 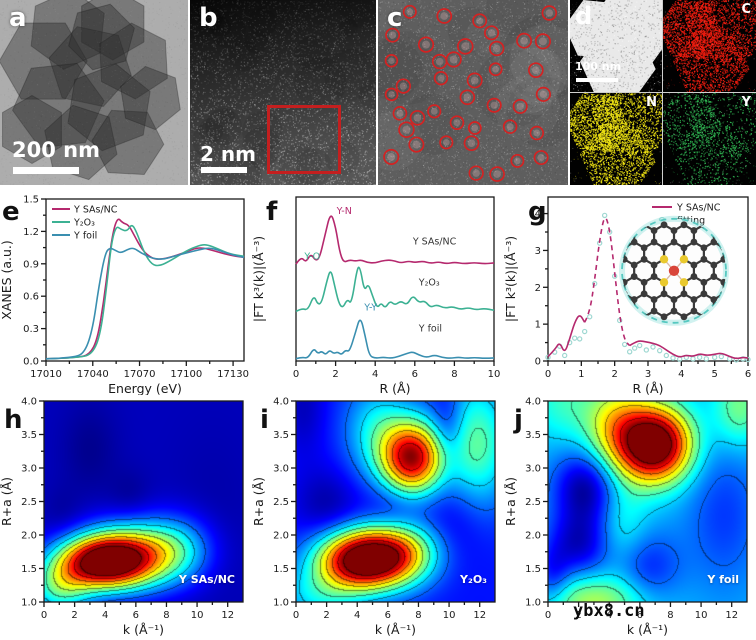 What do you see at coordinates (13, 420) in the screenshot?
I see `panel-letter-h: h` at bounding box center [13, 420].